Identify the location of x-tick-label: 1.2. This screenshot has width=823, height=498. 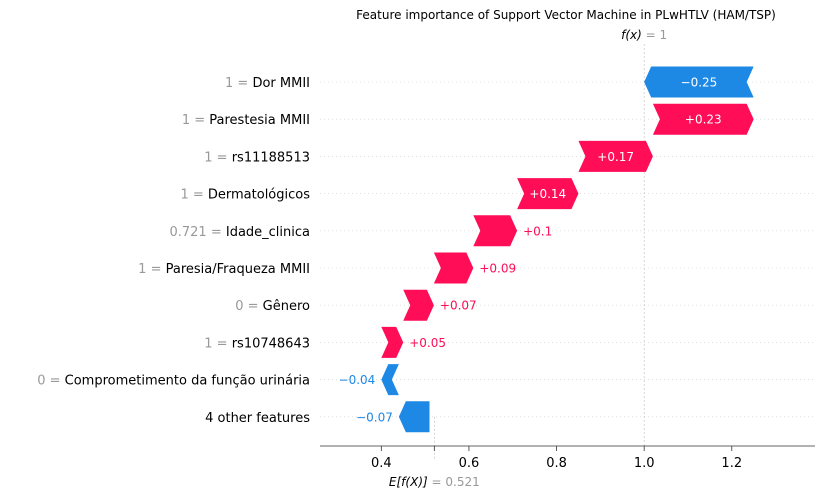
(731, 463).